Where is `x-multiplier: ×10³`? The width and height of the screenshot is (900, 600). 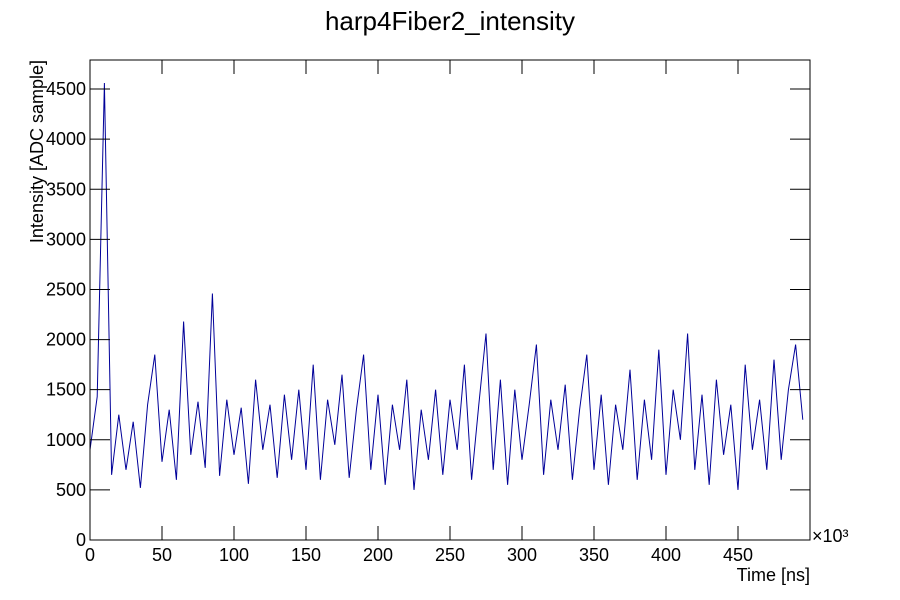
x-multiplier: ×10³ is located at coordinates (830, 536).